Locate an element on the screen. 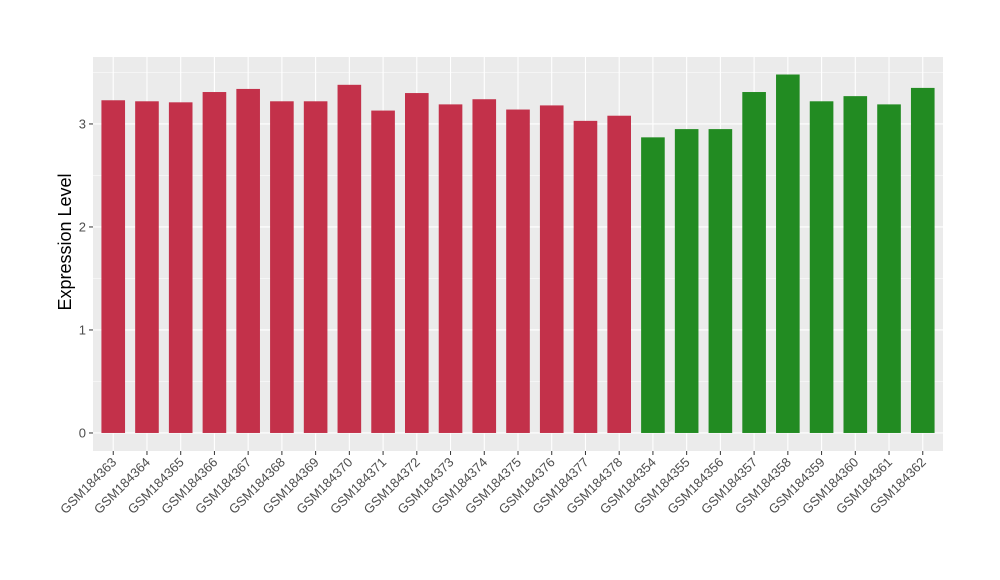 This screenshot has width=1000, height=580. y-tick-label: 1 is located at coordinates (82, 329).